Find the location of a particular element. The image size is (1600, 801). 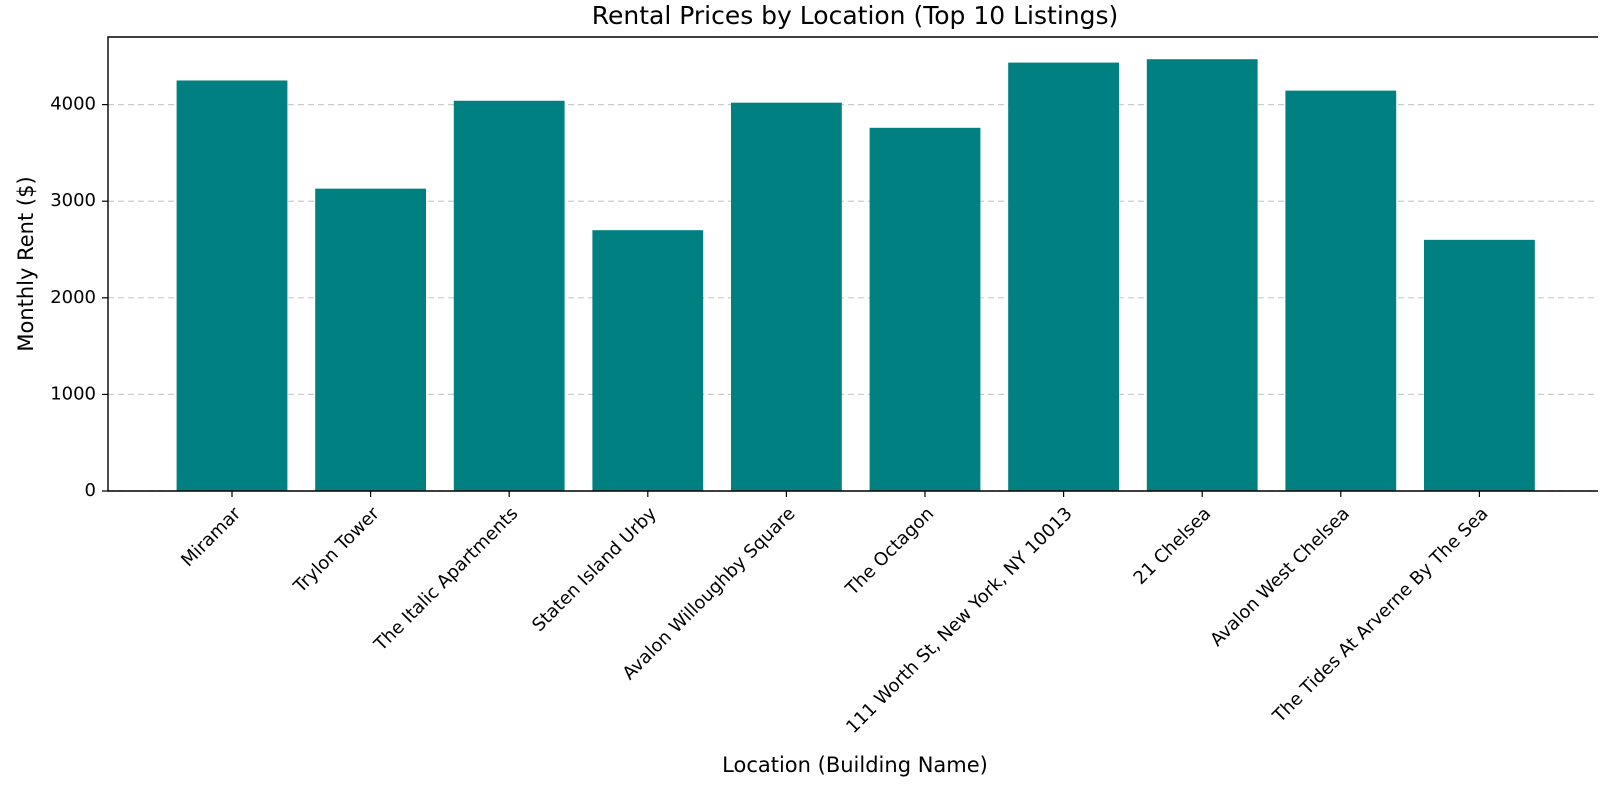

y-axis-label: Monthly Rent ($) is located at coordinates (26, 263).